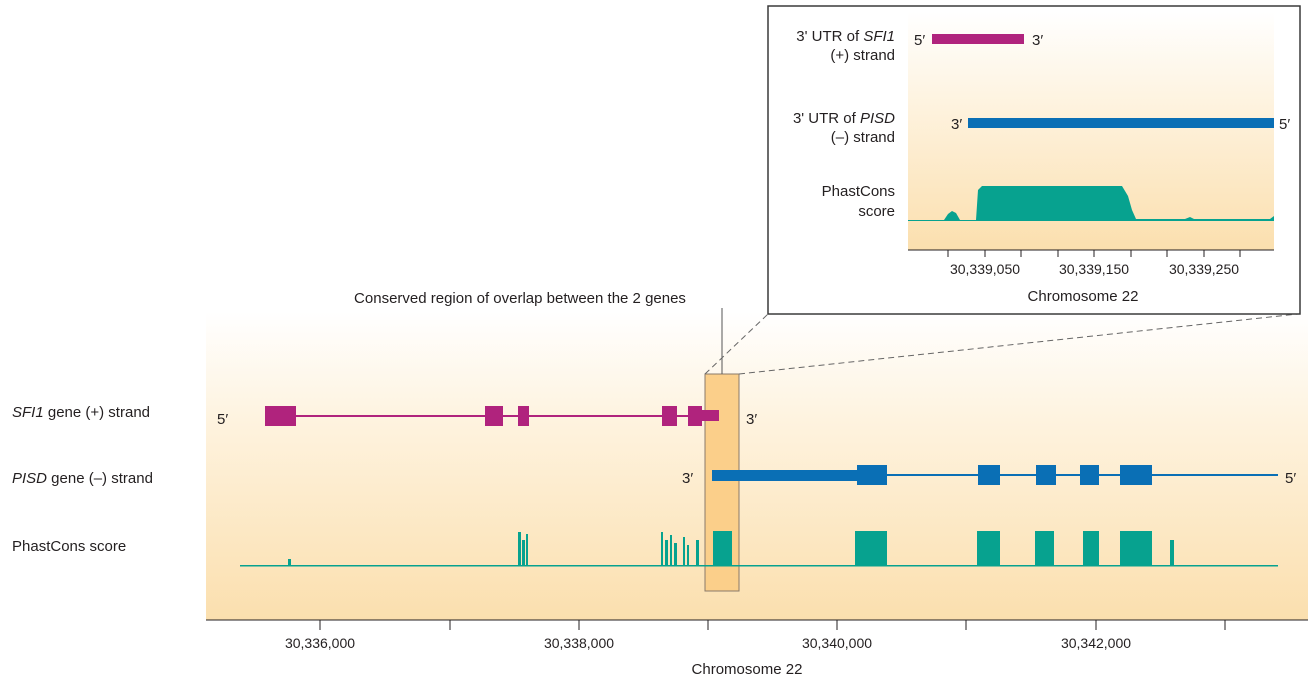 The height and width of the screenshot is (683, 1308). I want to click on row-label-sfi1: SFI1 gene (+) strand, so click(81, 412).